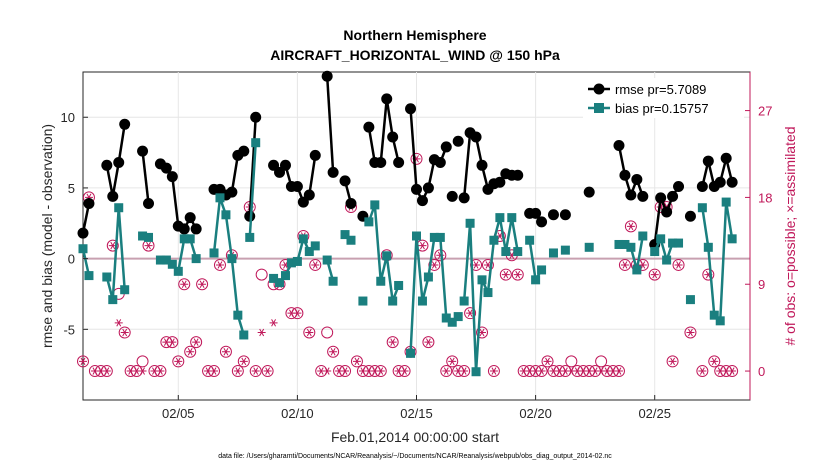  Describe the element at coordinates (71, 188) in the screenshot. I see `y-tick-label-left: 5` at that location.